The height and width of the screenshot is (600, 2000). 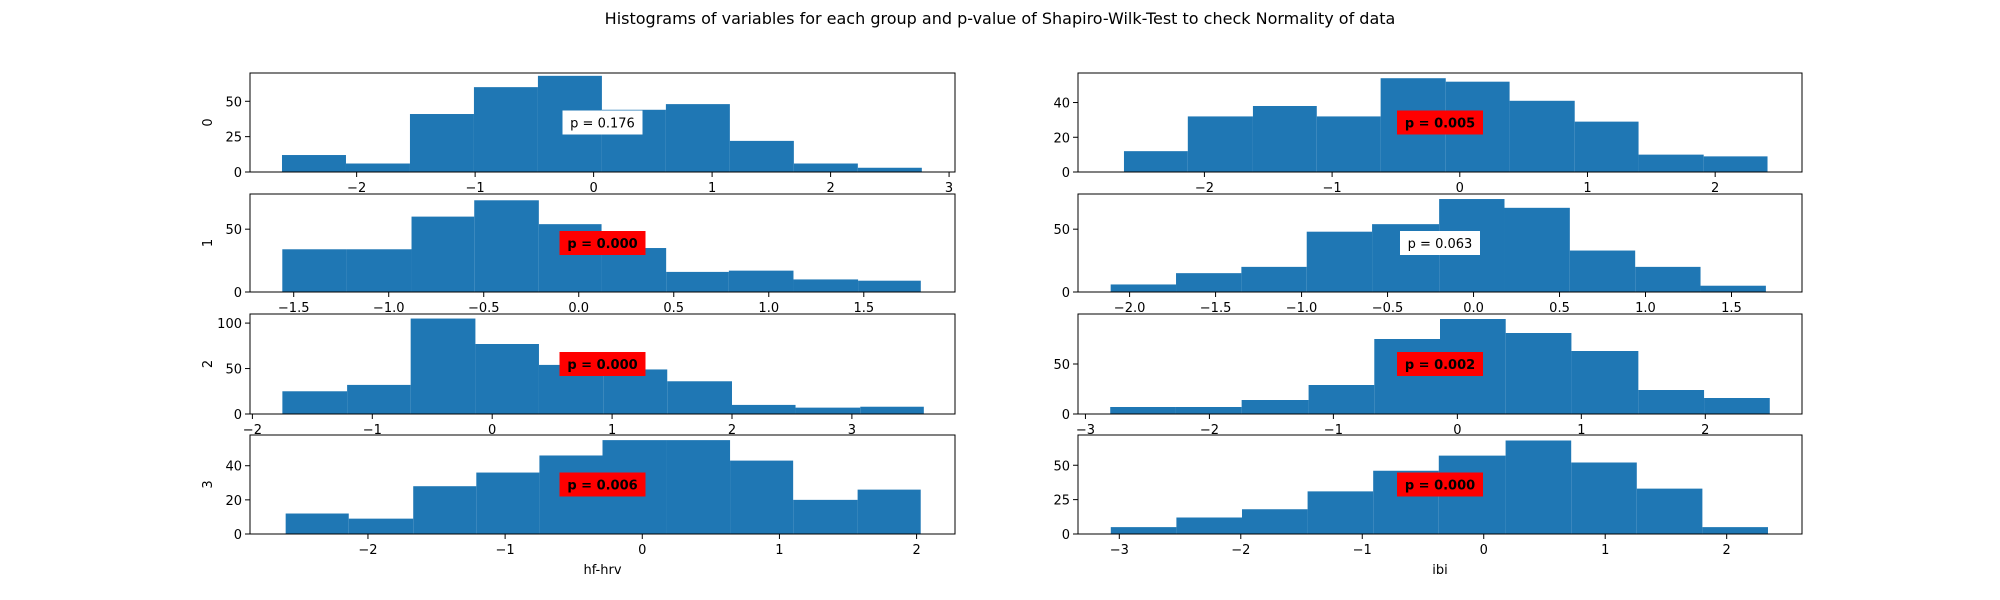 I want to click on x-tick-label: 1.5, so click(x=1731, y=308).